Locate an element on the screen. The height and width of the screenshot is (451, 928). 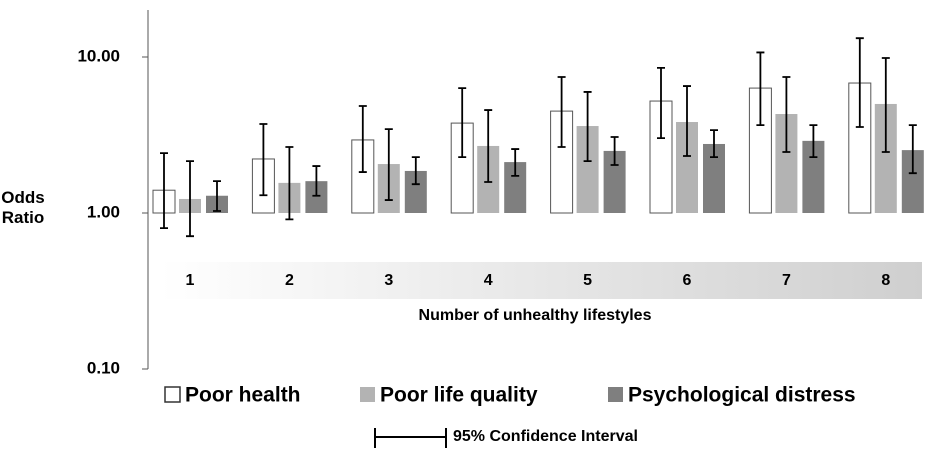
x-tick-label: 4 is located at coordinates (488, 280).